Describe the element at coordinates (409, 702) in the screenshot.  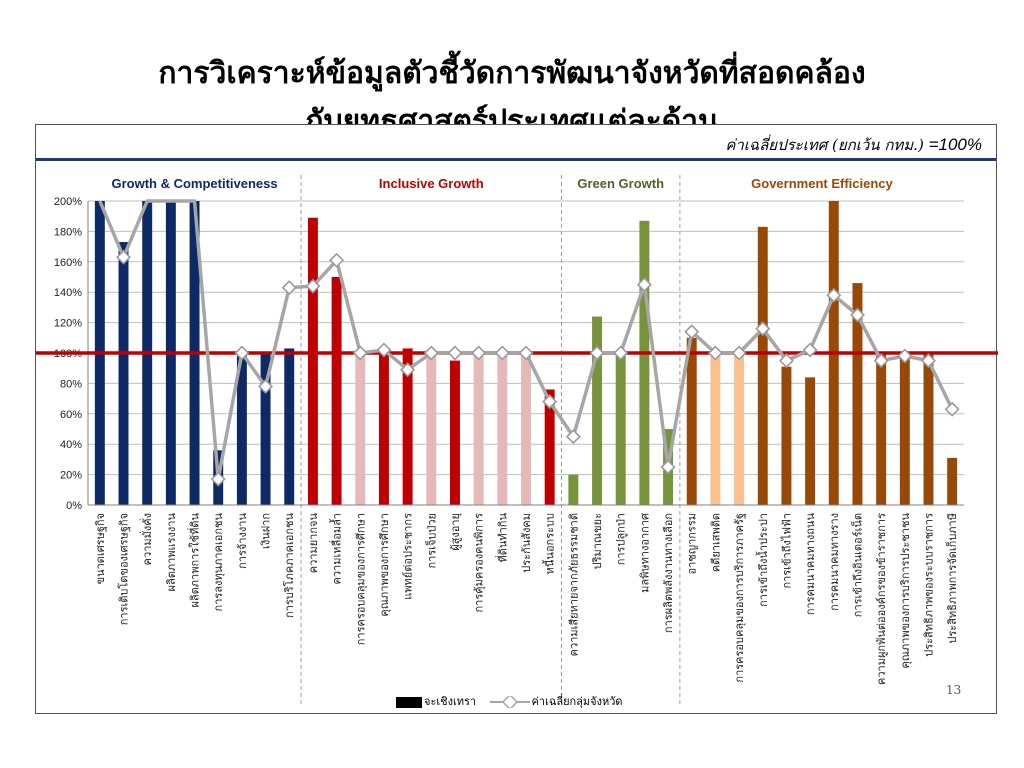
I see `legend-bar-swatch` at that location.